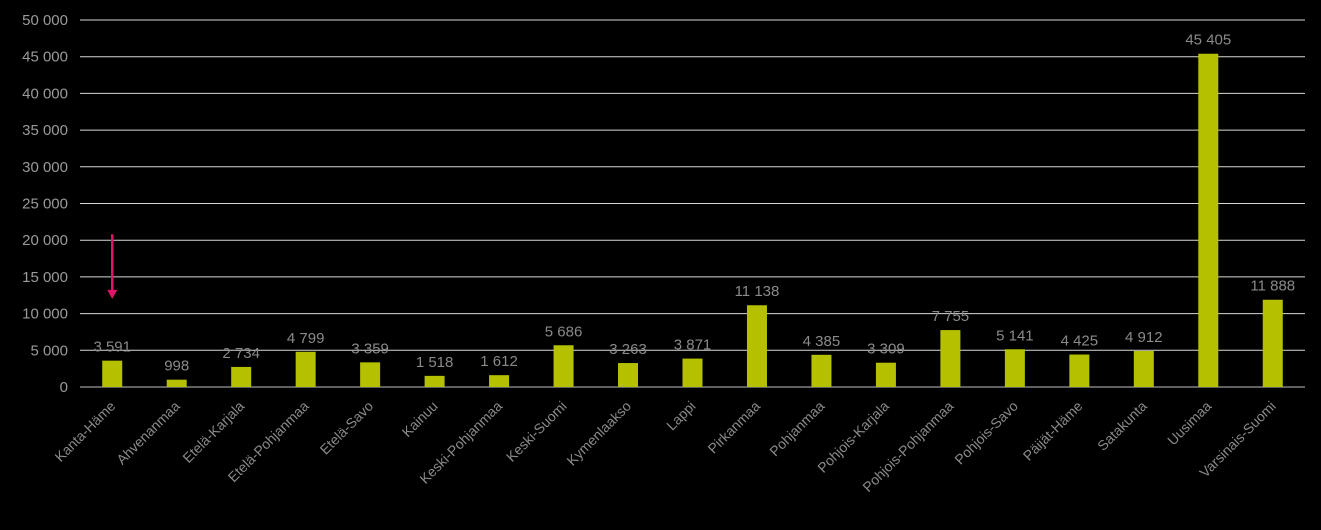 This screenshot has width=1321, height=530. What do you see at coordinates (45, 130) in the screenshot?
I see `y-tick-label: 35 000` at bounding box center [45, 130].